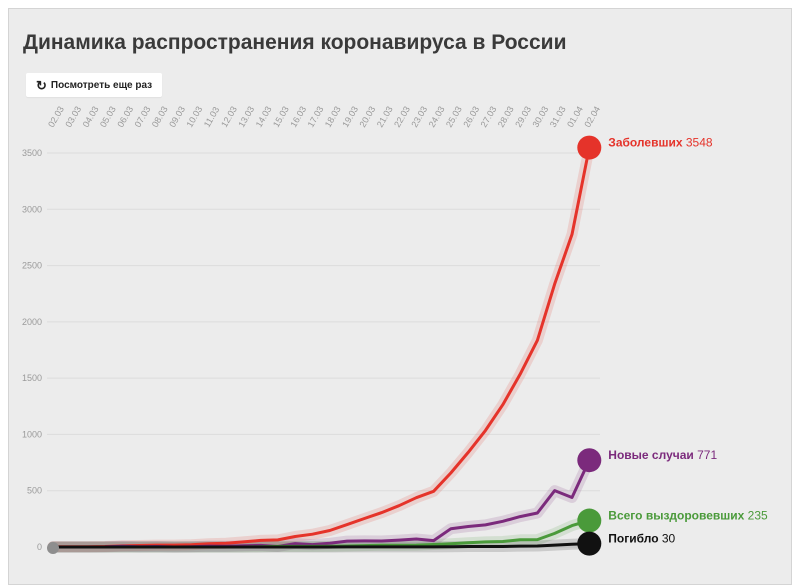  I want to click on y-tick-label: 500, so click(34, 491).